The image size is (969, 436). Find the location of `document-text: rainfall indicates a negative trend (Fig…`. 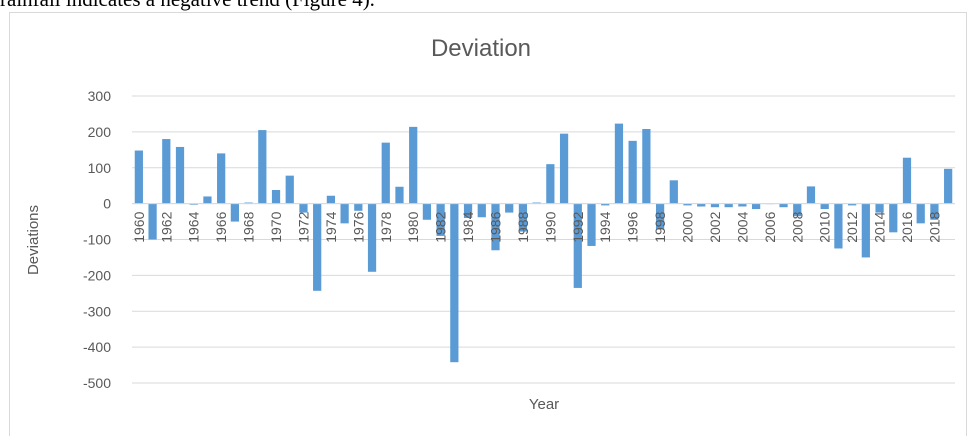

document-text: rainfall indicates a negative trend (Fig… is located at coordinates (484, 6).